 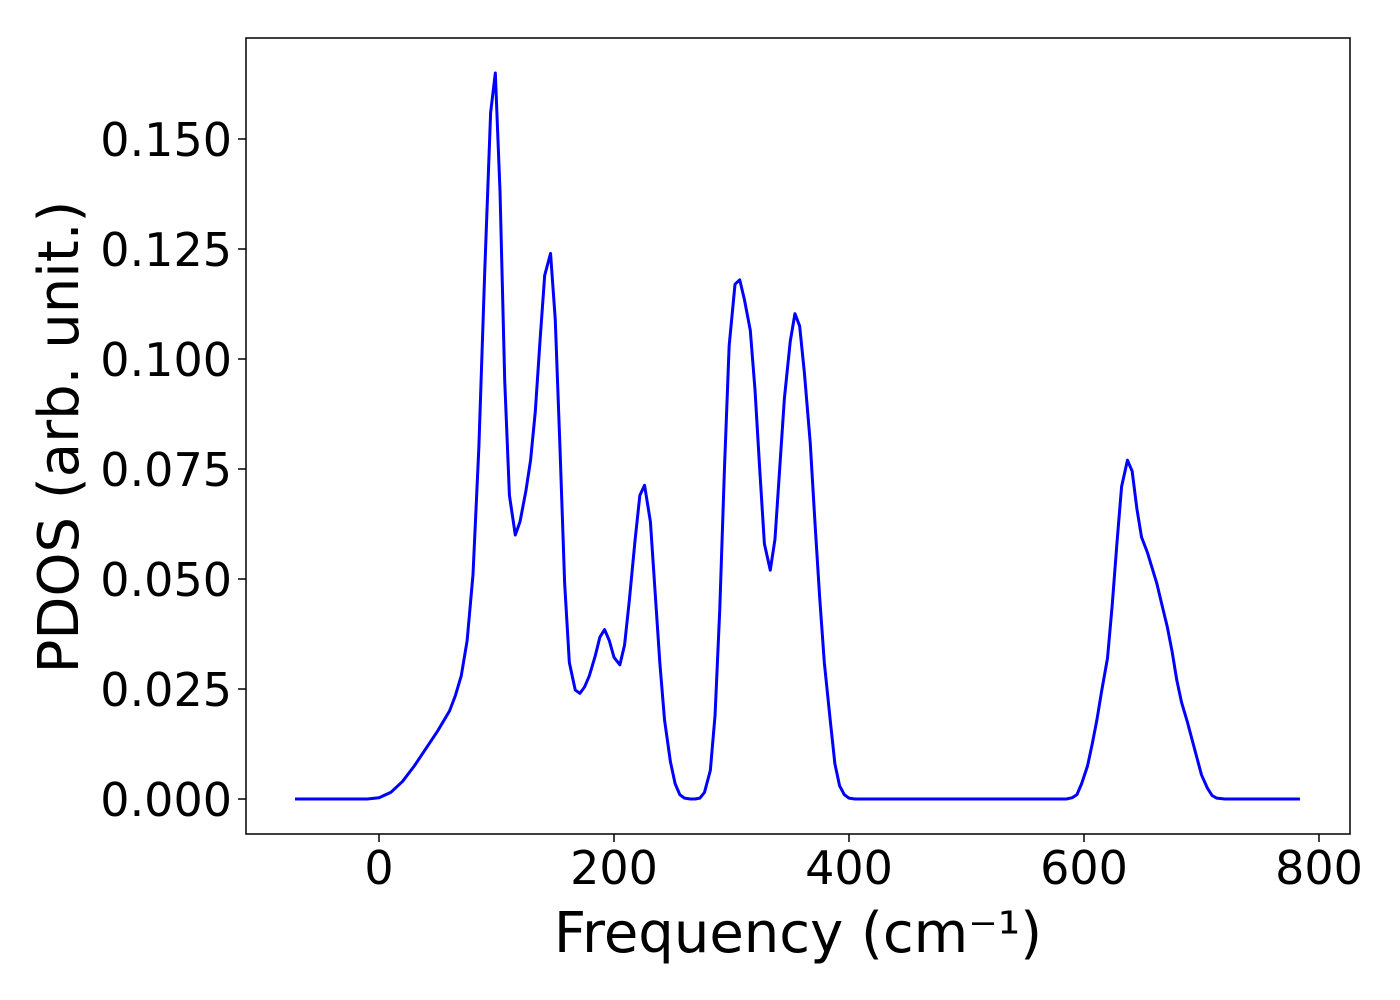 I want to click on x-tick-label: 600, so click(x=1084, y=868).